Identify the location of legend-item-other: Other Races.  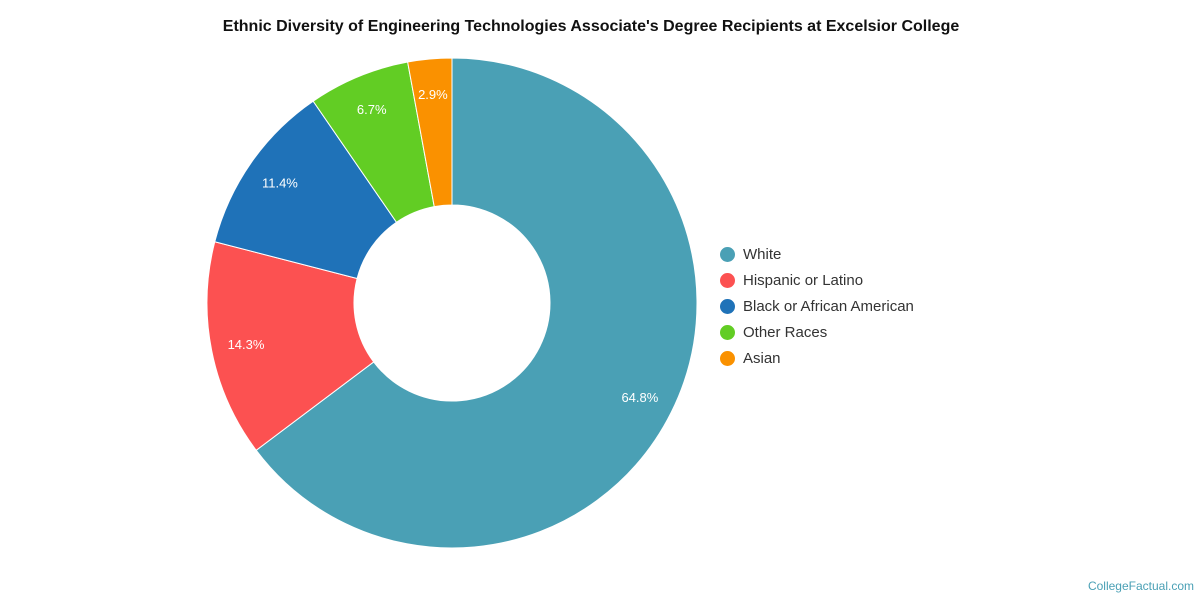
(817, 332).